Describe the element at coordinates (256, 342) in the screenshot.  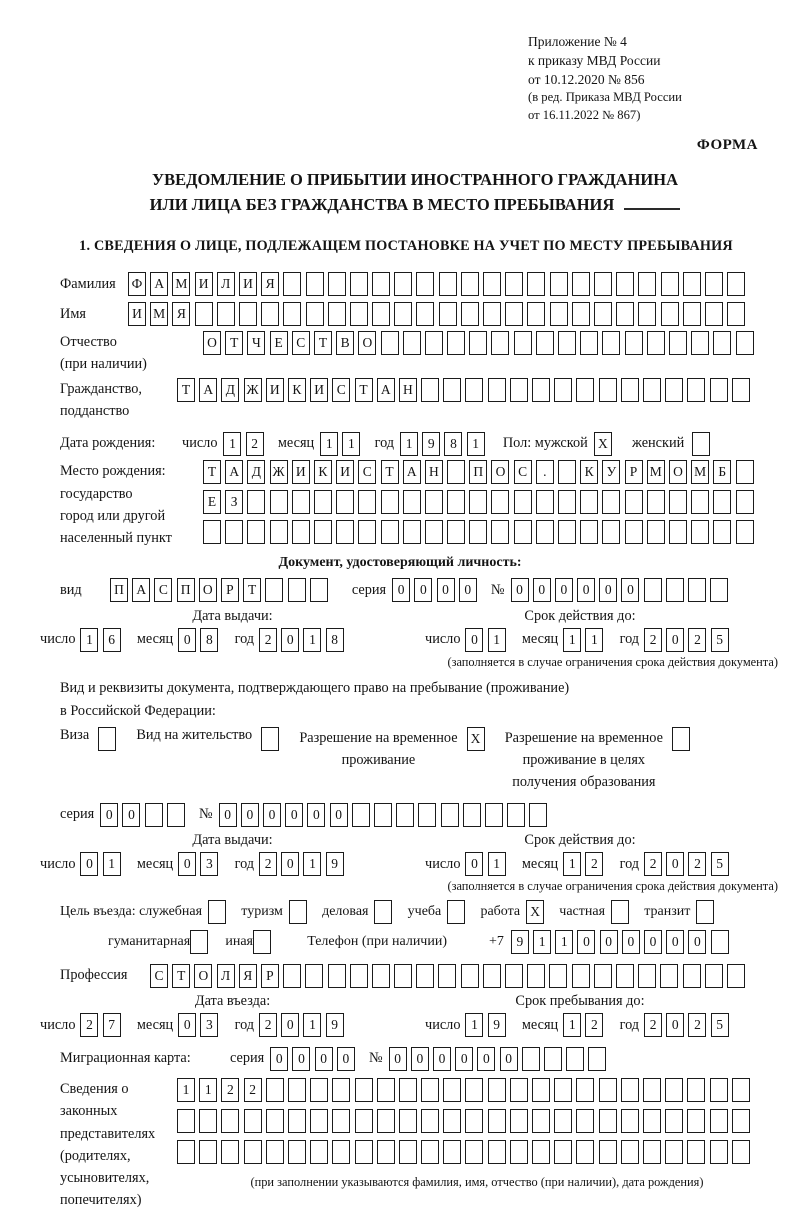
I see `char-box: Ч` at that location.